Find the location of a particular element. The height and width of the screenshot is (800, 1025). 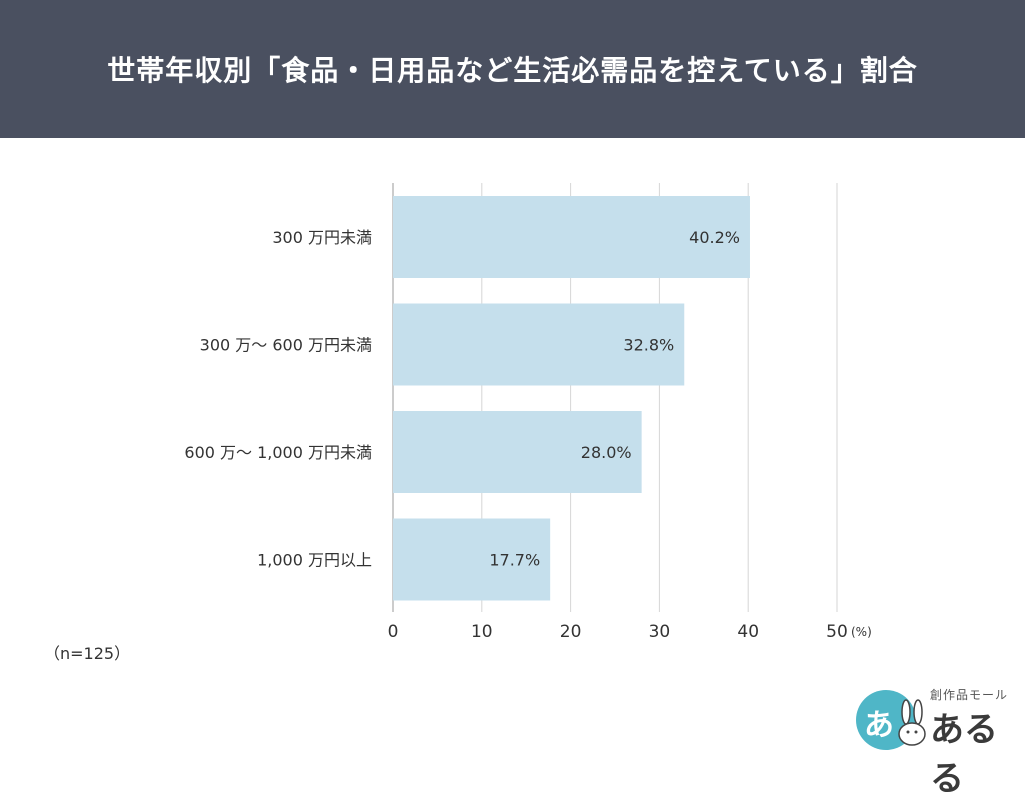

sample-size-note: （n=125） is located at coordinates (87, 653).